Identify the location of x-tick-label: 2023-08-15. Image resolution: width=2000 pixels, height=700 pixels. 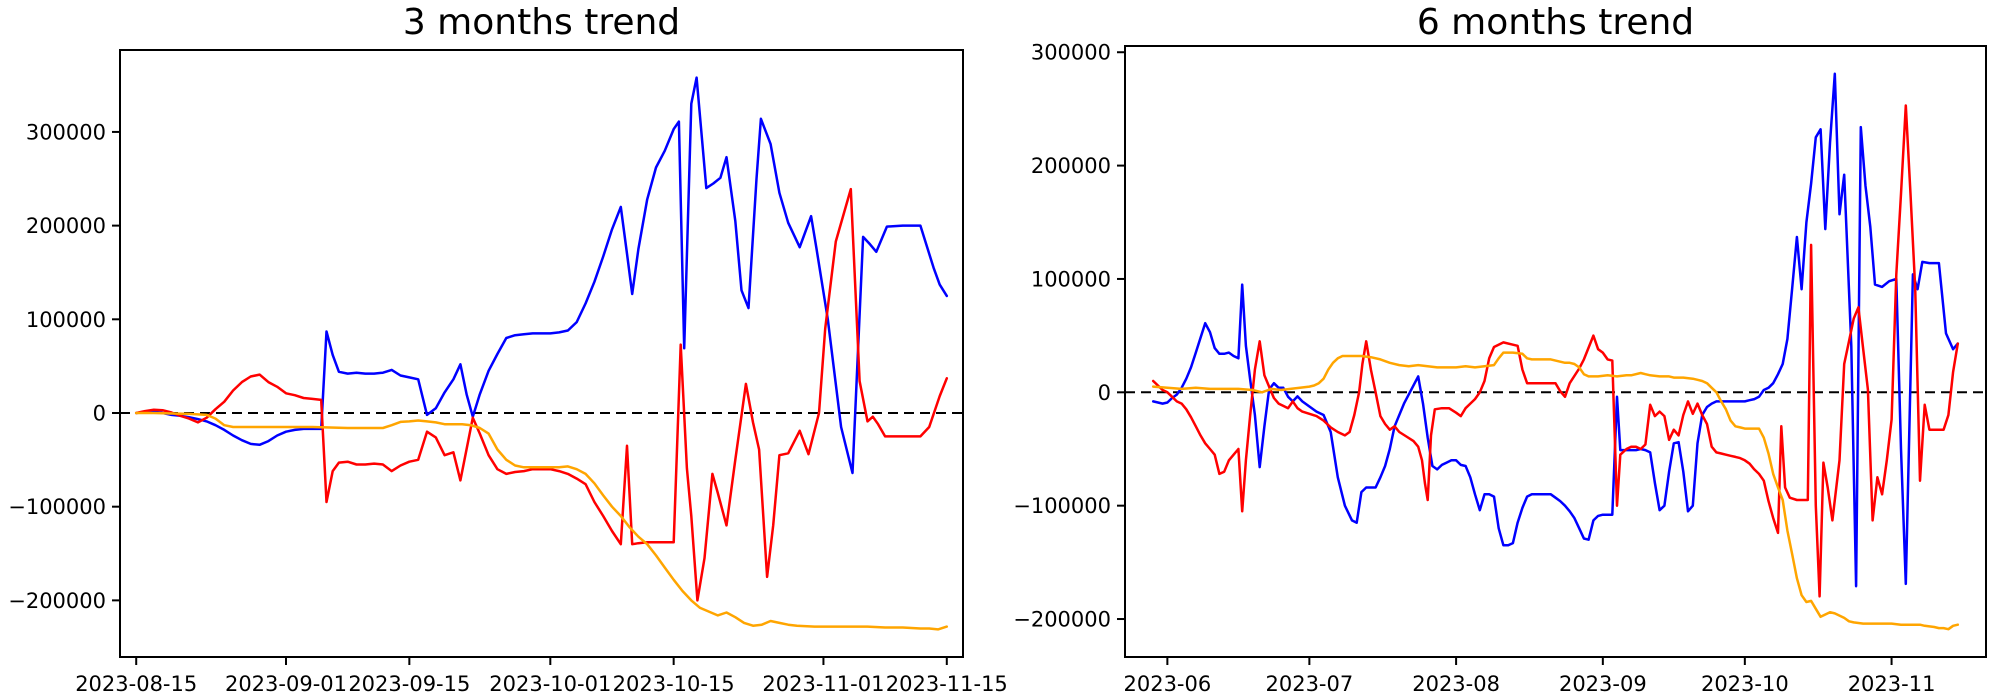
(136, 684).